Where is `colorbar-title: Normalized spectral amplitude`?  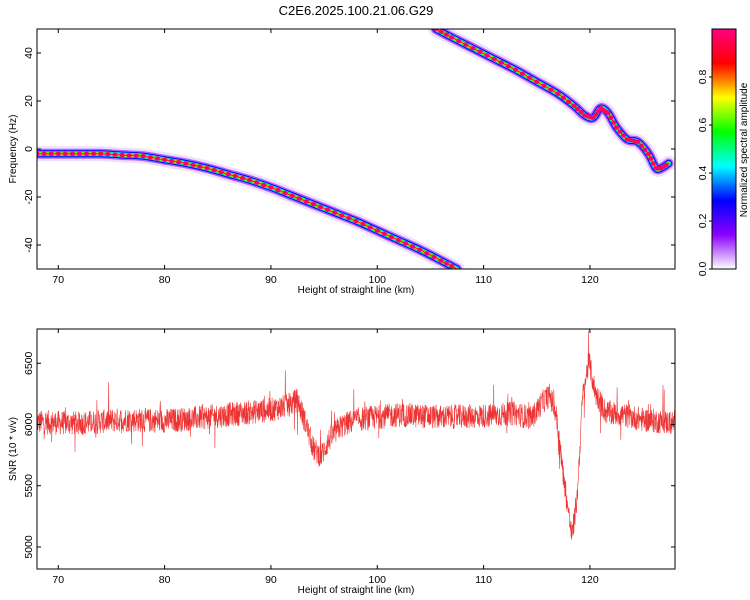 colorbar-title: Normalized spectral amplitude is located at coordinates (744, 149).